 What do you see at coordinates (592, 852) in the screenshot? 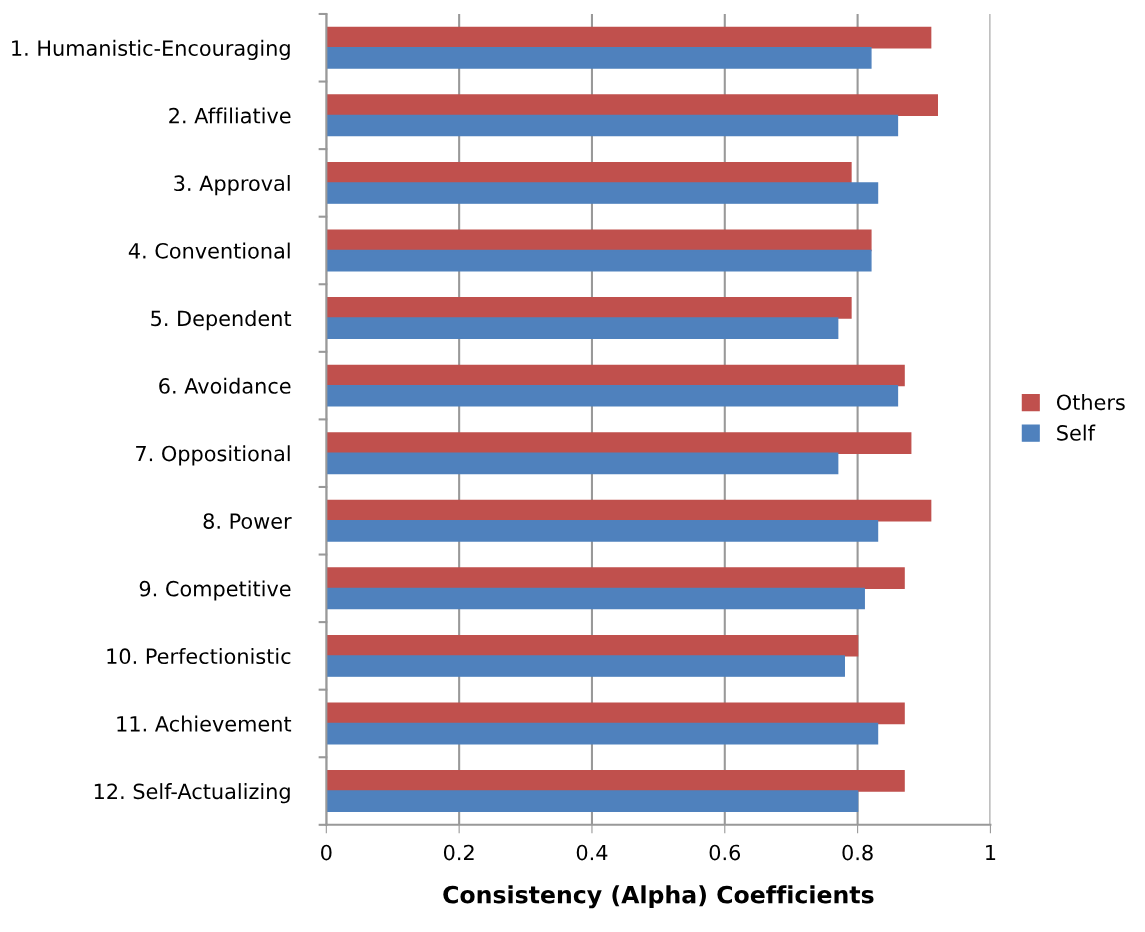
I see `x-tick-label: 0.4` at bounding box center [592, 852].